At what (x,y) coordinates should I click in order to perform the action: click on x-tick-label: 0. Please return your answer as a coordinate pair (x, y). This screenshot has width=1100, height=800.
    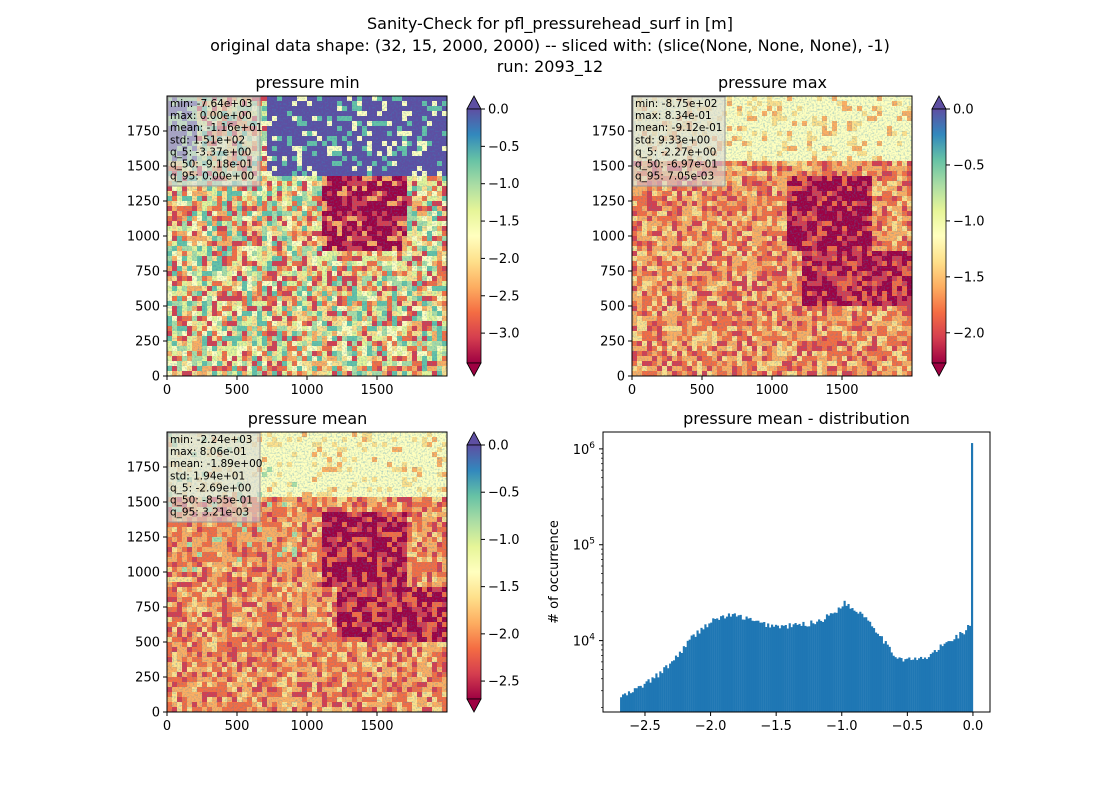
    Looking at the image, I should click on (167, 390).